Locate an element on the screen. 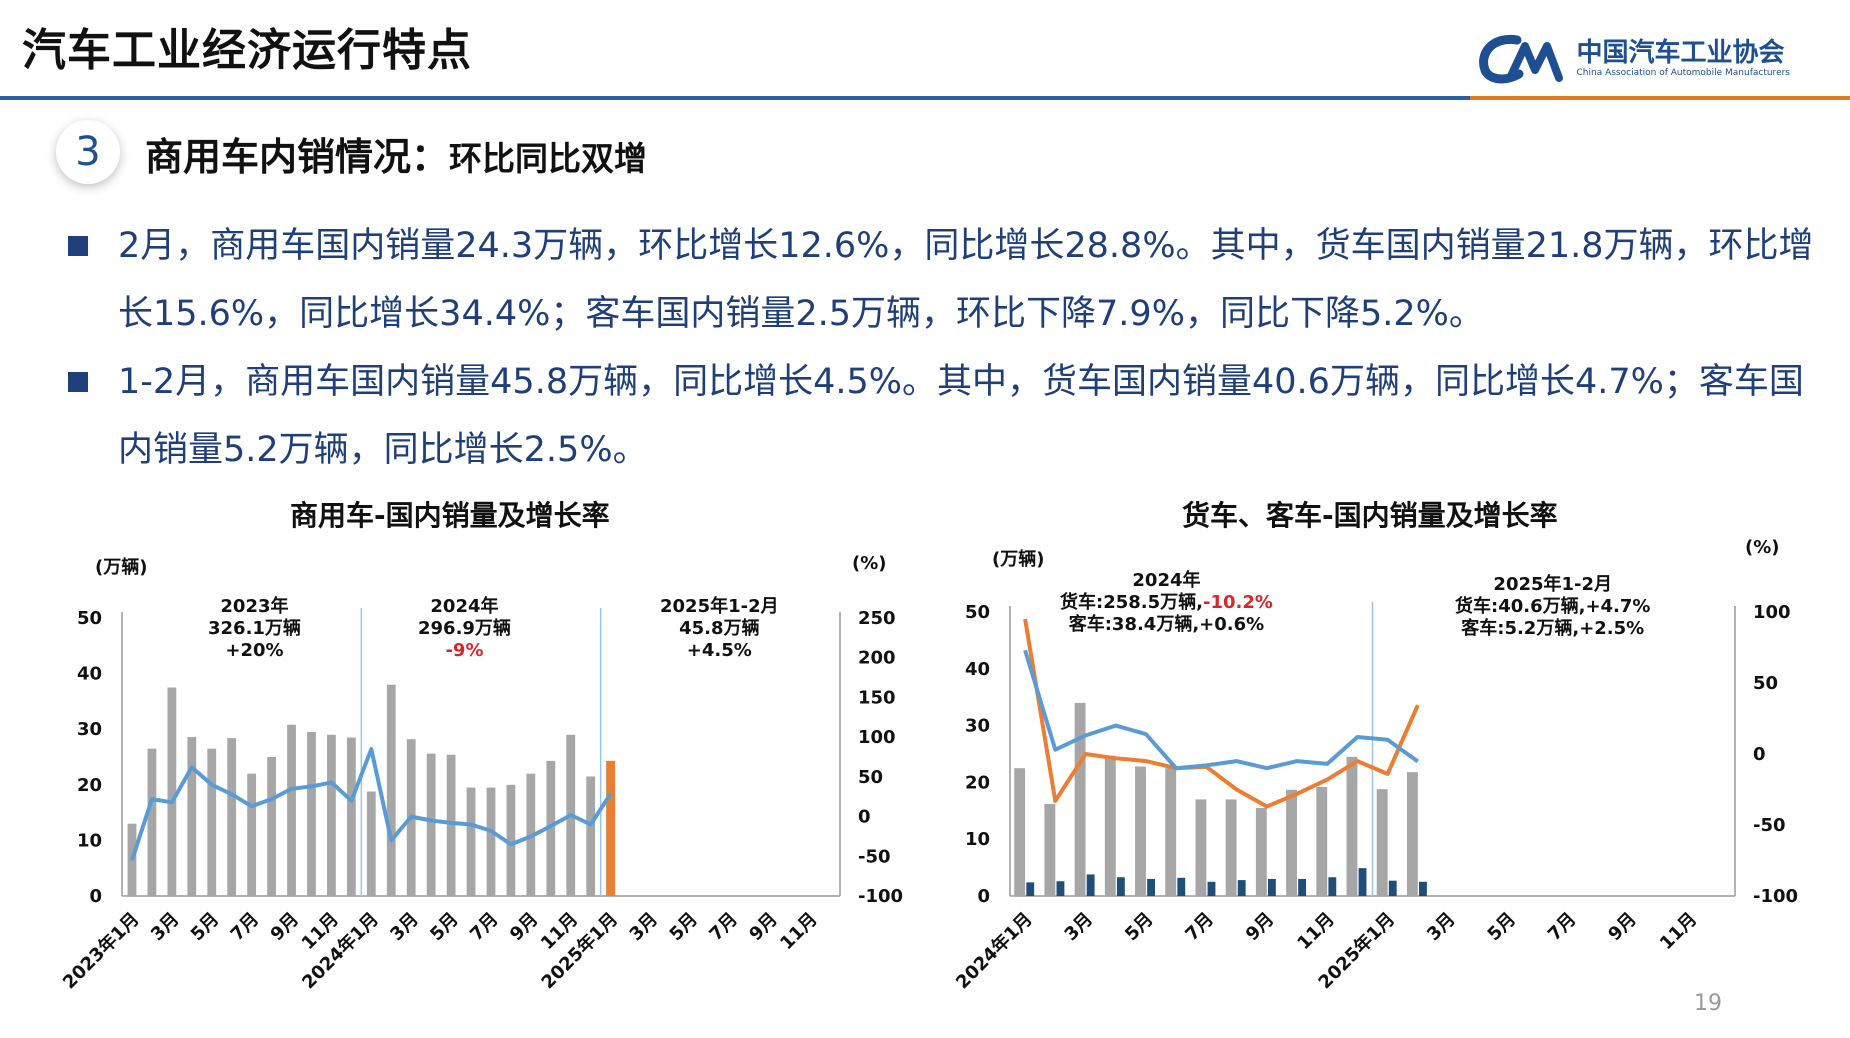  chart2-right-unit: (%) is located at coordinates (1762, 547).